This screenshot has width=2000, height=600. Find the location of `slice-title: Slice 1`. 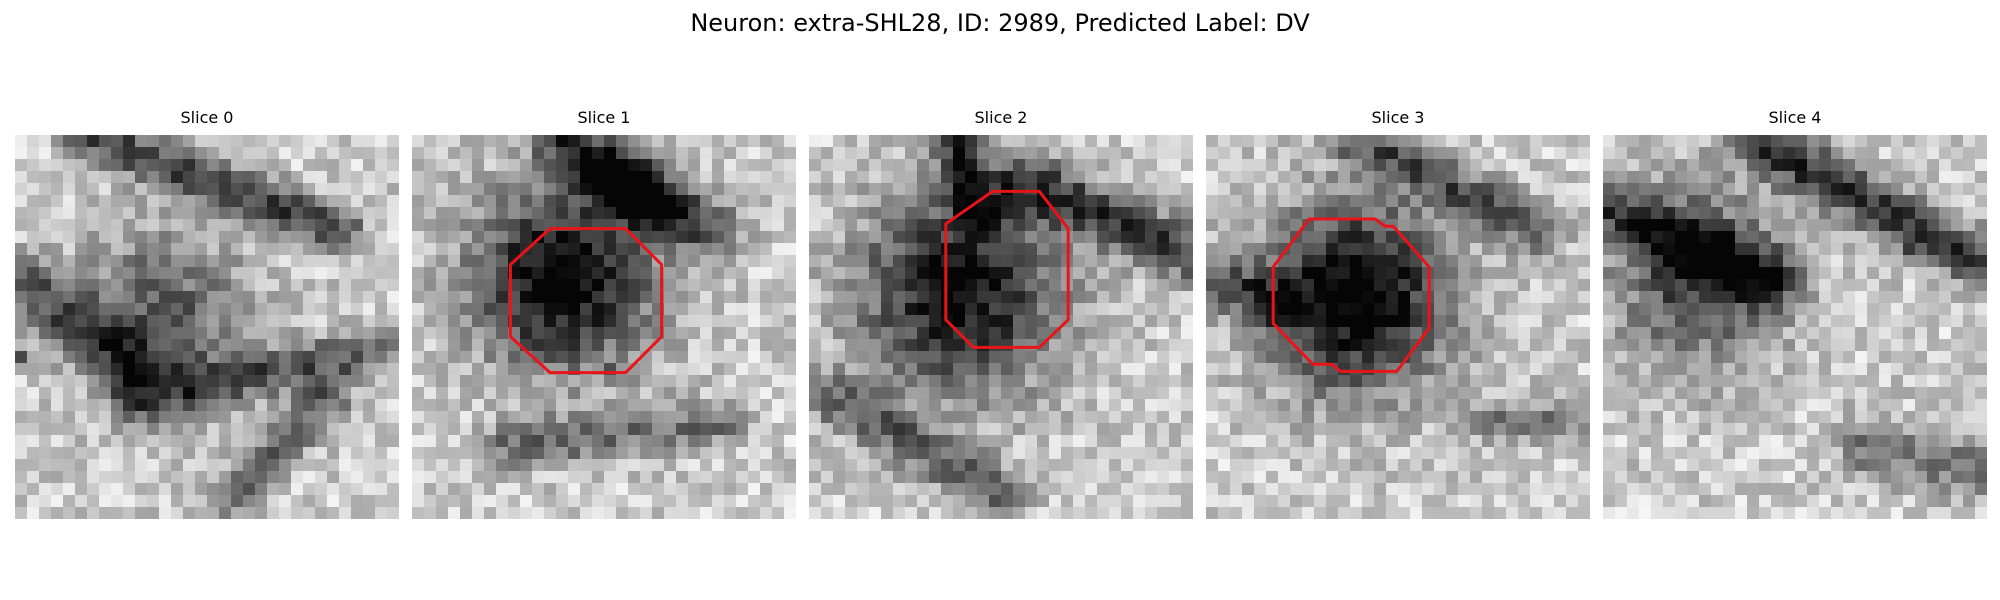

slice-title: Slice 1 is located at coordinates (604, 117).